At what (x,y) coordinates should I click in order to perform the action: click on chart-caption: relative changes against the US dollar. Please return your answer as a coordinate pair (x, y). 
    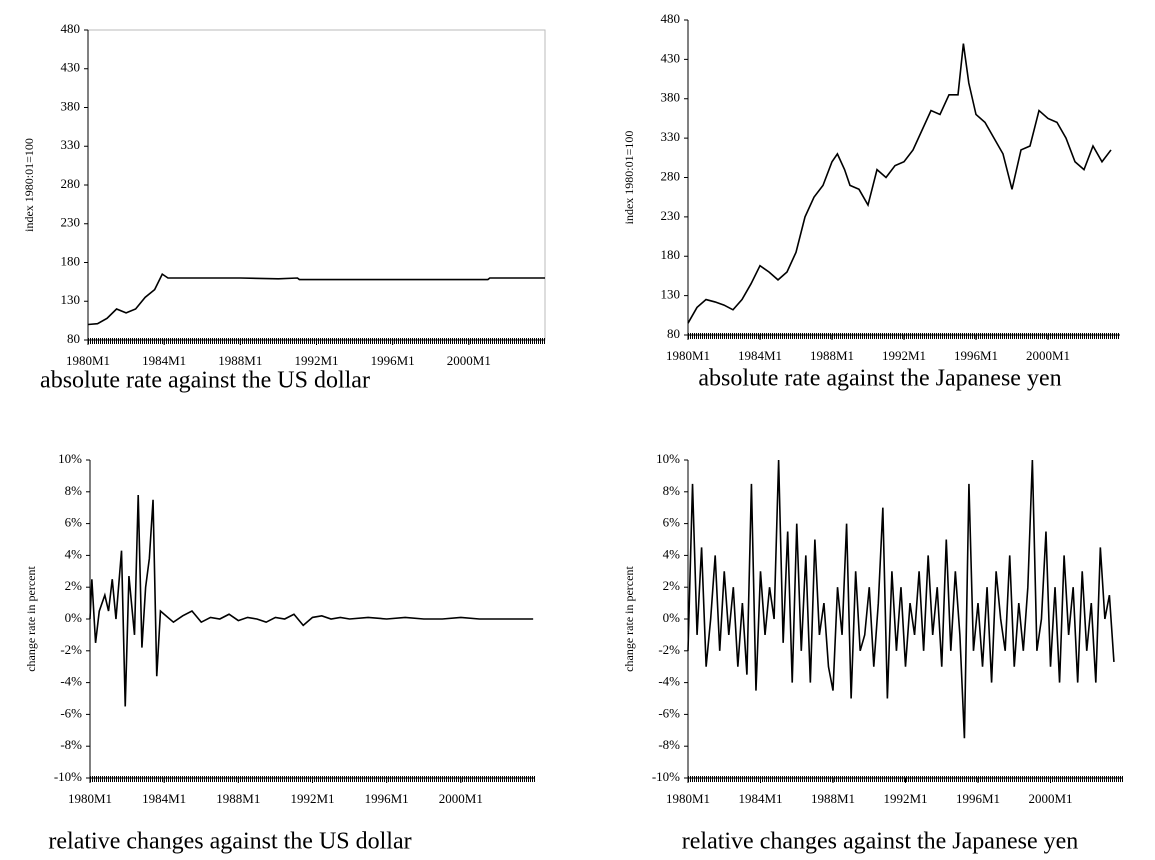
    Looking at the image, I should click on (229, 842).